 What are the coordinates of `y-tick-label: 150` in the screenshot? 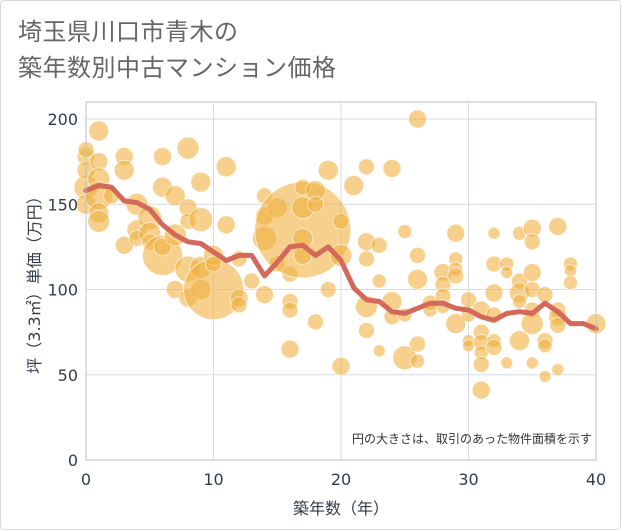 It's located at (62, 204).